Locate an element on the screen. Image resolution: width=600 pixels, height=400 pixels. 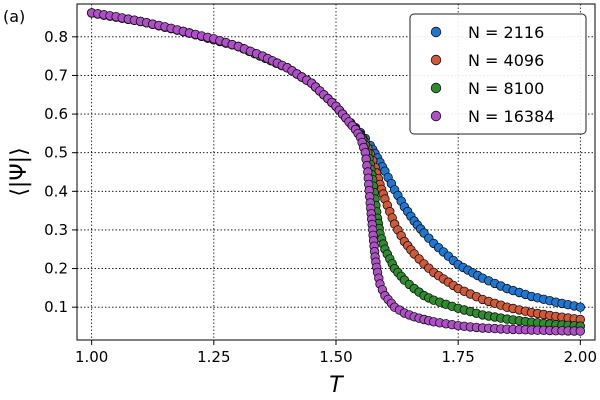
y-tick-label: 0.2 is located at coordinates (56, 269).